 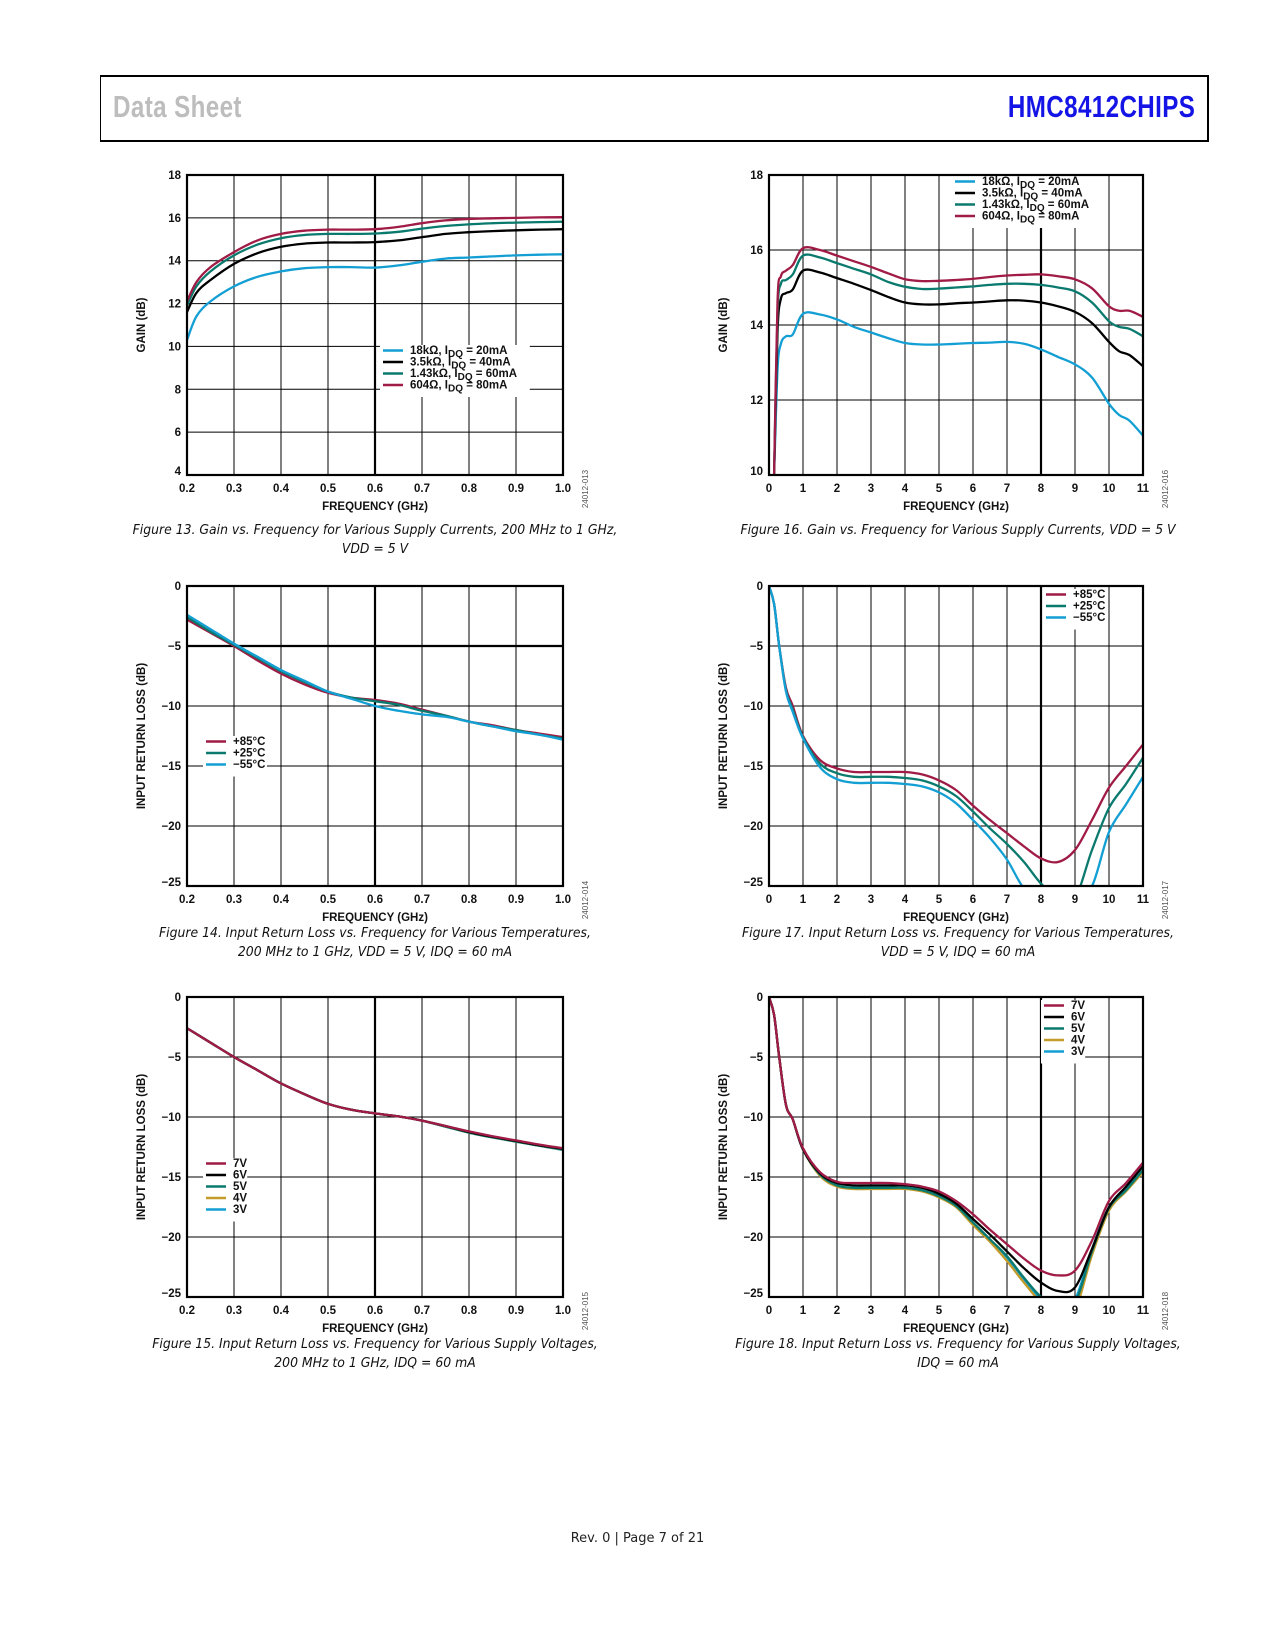 I want to click on x-tick-label: 0.7, so click(x=422, y=1311).